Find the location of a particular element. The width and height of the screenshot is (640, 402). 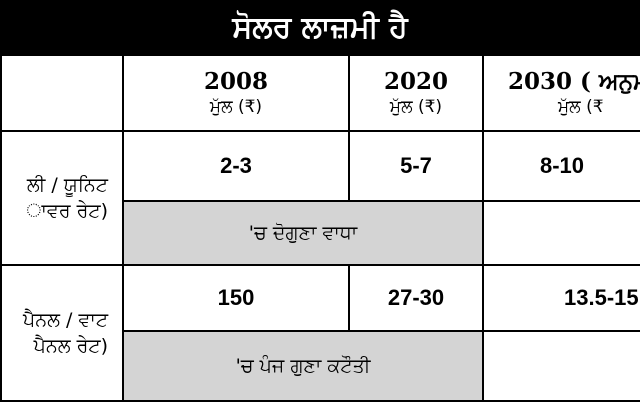

year-label: 2008 is located at coordinates (235, 81).